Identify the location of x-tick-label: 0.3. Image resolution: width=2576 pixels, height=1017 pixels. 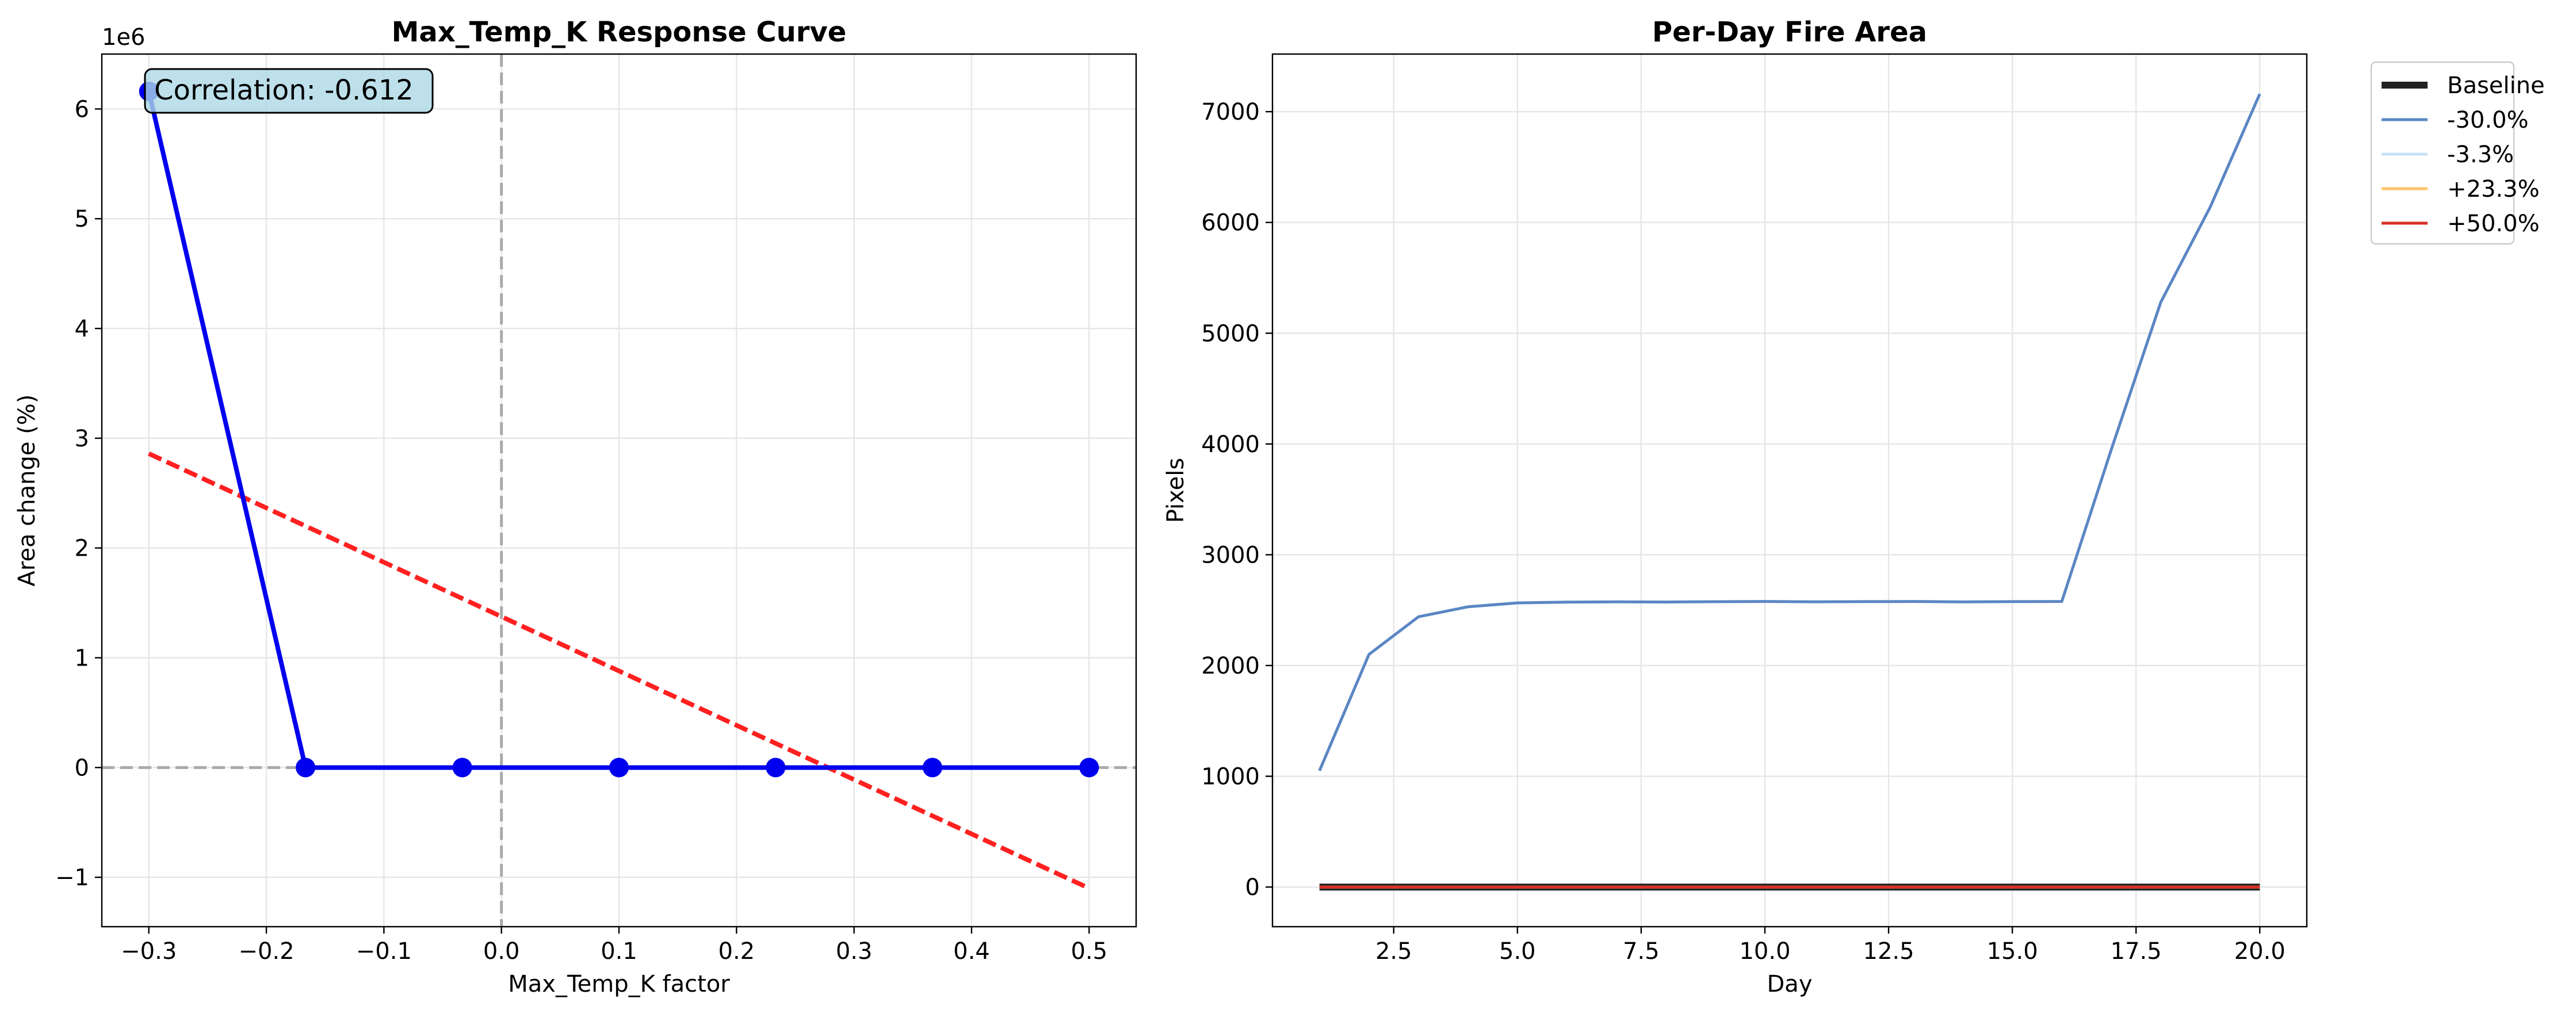
(854, 951).